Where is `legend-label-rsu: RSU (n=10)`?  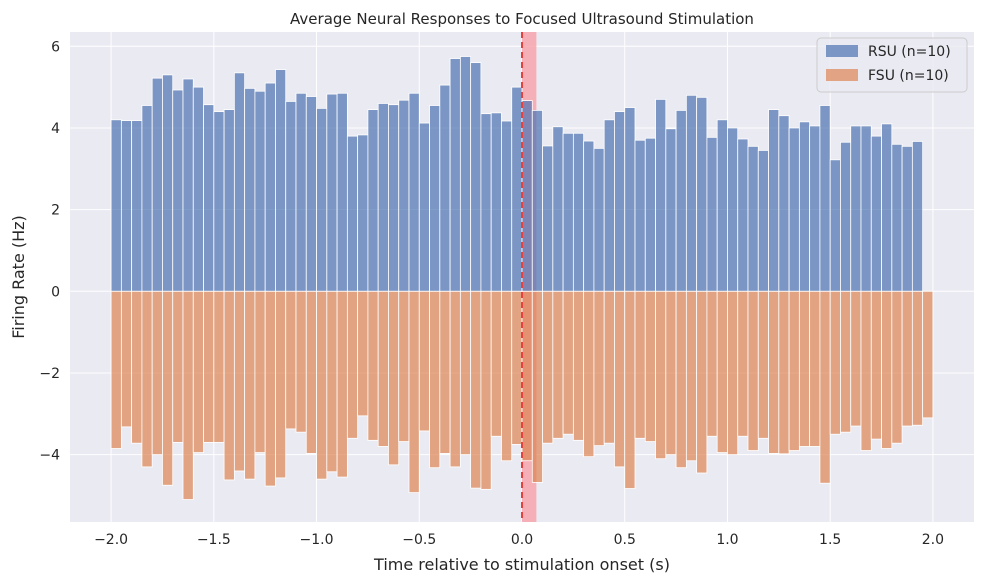
legend-label-rsu: RSU (n=10) is located at coordinates (909, 52).